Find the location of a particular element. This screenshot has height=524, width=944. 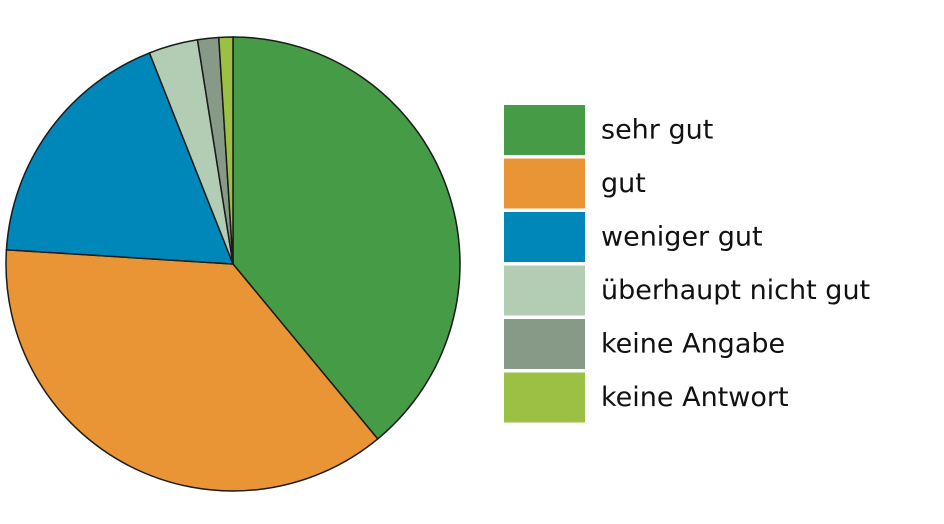

legend-label: überhaupt nicht gut is located at coordinates (735, 290).